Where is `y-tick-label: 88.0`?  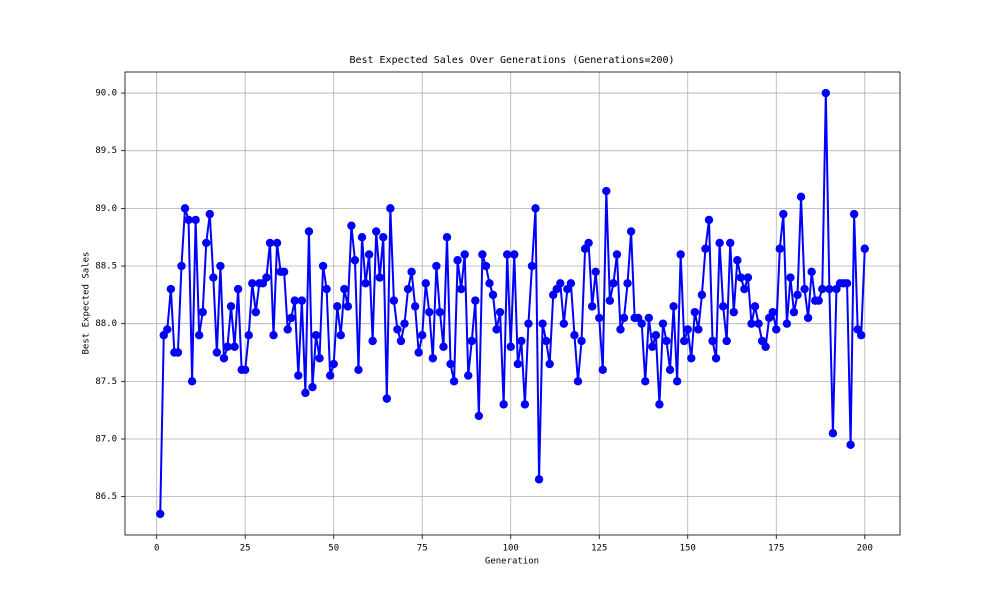
y-tick-label: 88.0 is located at coordinates (106, 324).